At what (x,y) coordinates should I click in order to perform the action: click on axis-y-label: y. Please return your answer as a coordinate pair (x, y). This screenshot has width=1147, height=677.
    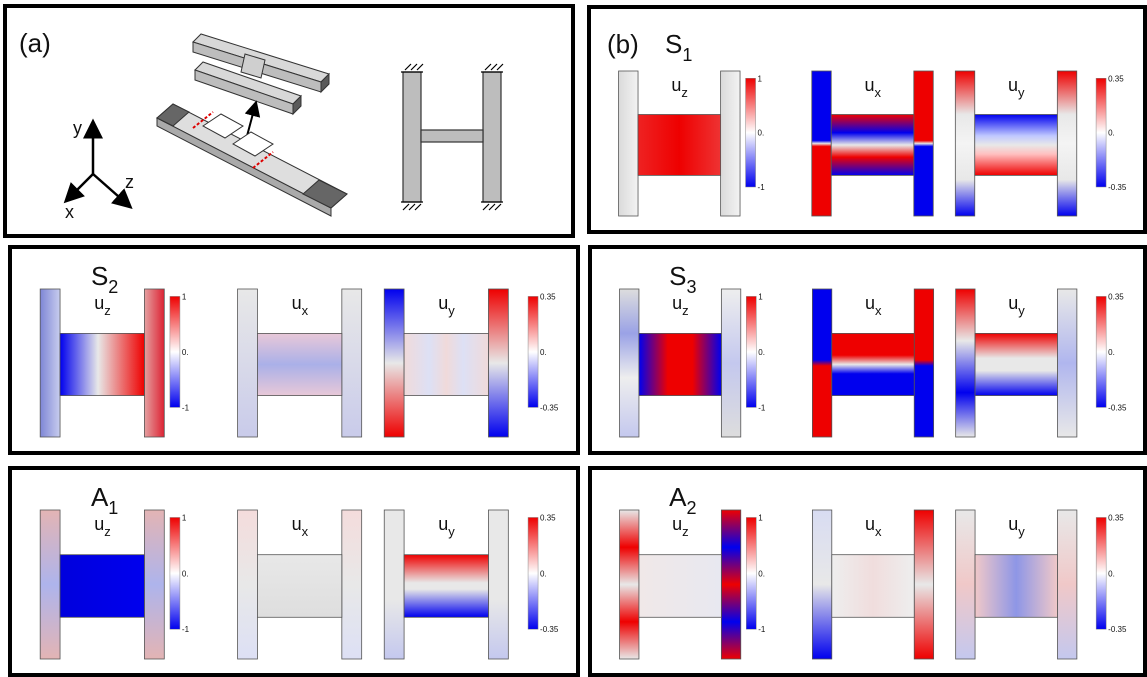
    Looking at the image, I should click on (77, 128).